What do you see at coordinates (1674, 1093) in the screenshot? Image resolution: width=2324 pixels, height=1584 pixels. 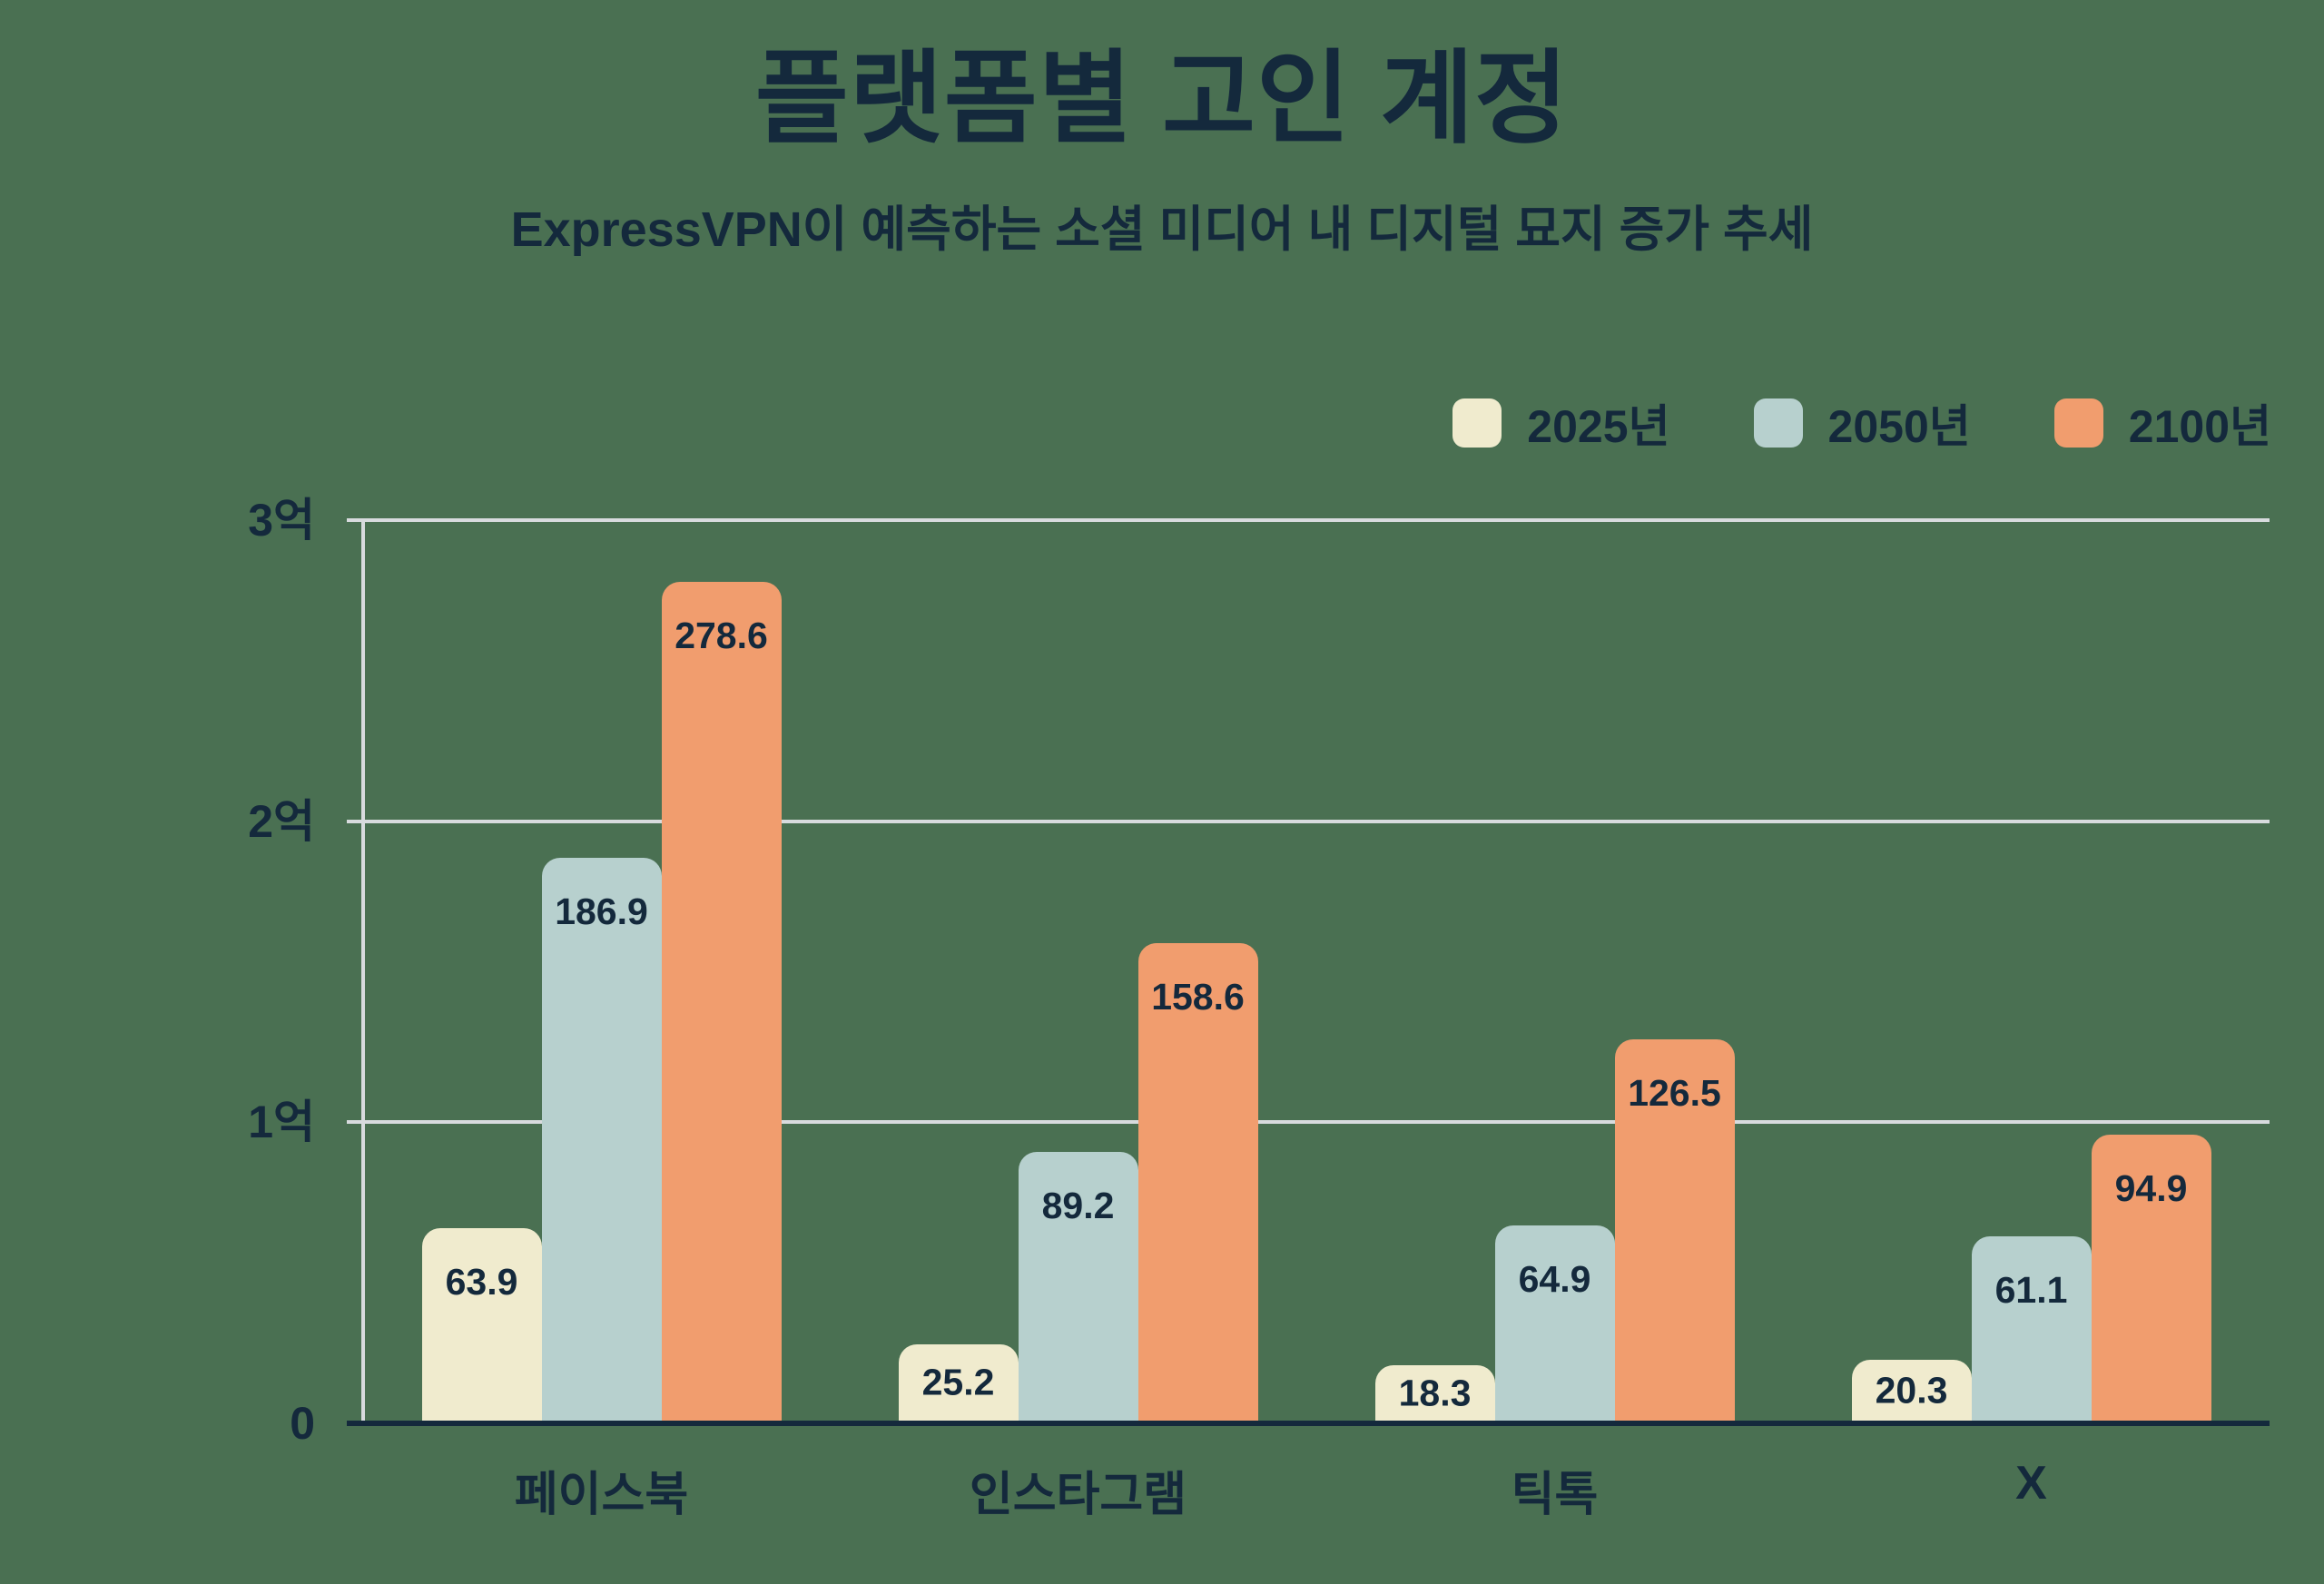 I see `bar-value-label: 126.5` at bounding box center [1674, 1093].